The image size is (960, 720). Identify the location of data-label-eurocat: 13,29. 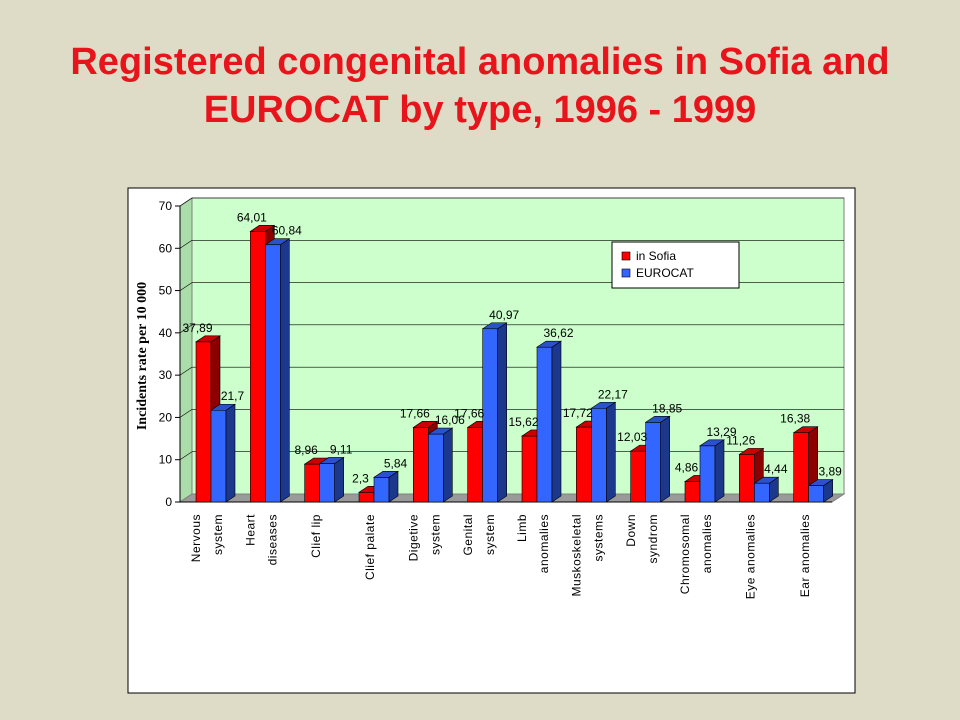
(721, 432).